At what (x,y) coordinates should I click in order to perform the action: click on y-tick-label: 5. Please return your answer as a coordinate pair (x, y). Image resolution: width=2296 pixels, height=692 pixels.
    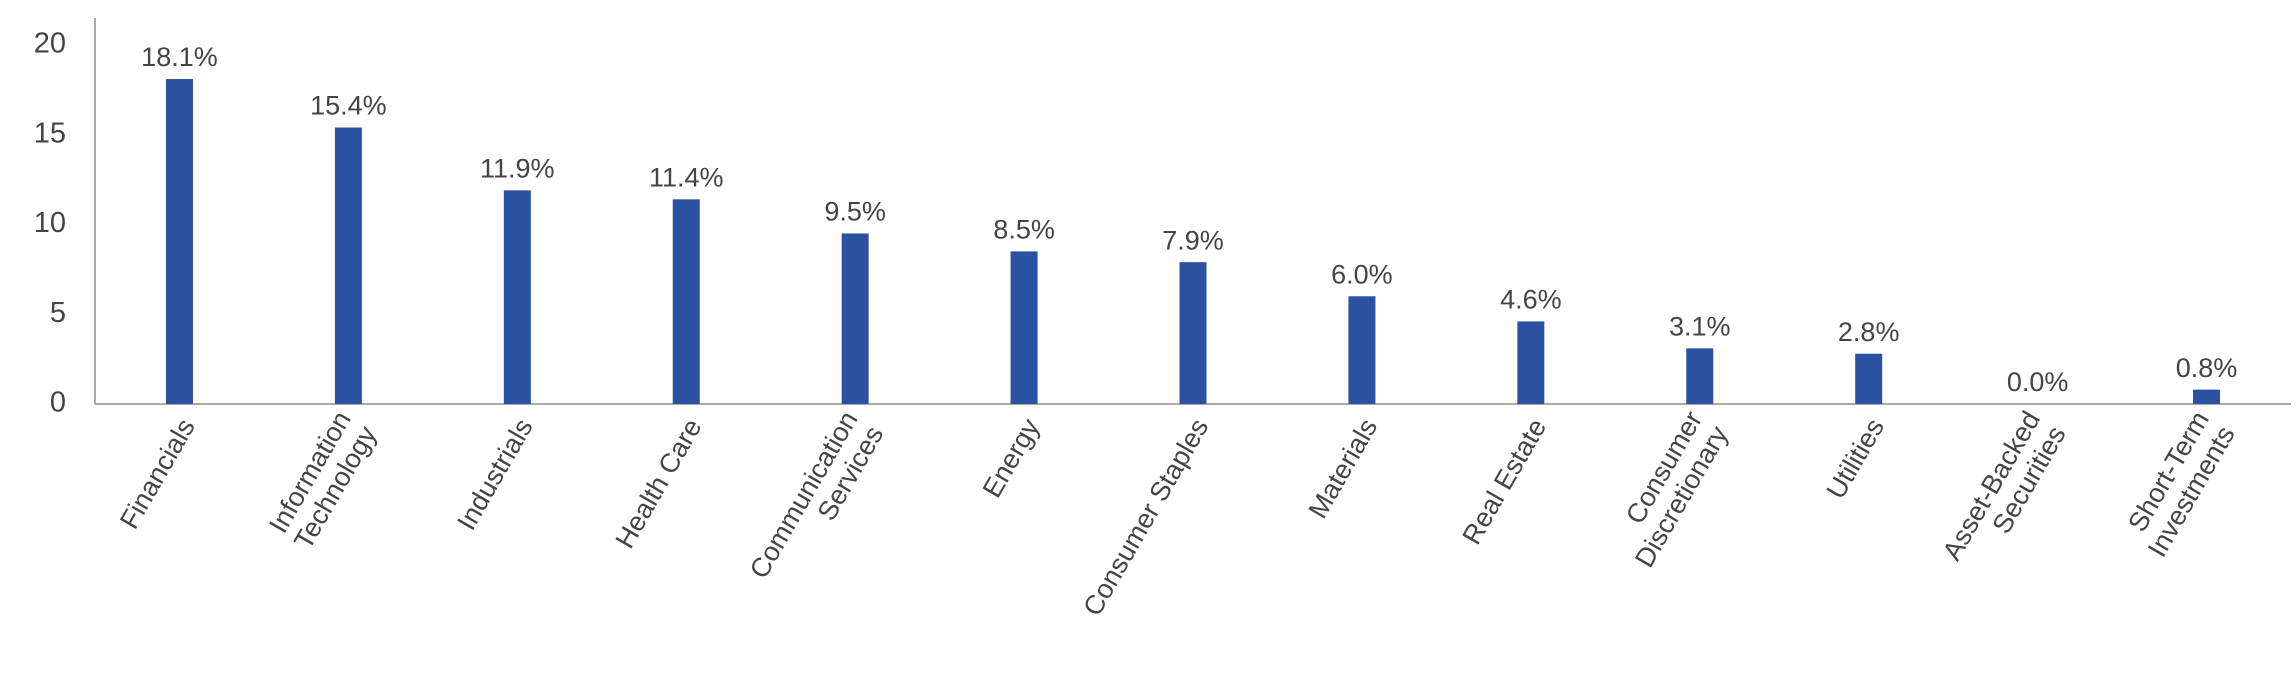
    Looking at the image, I should click on (58, 313).